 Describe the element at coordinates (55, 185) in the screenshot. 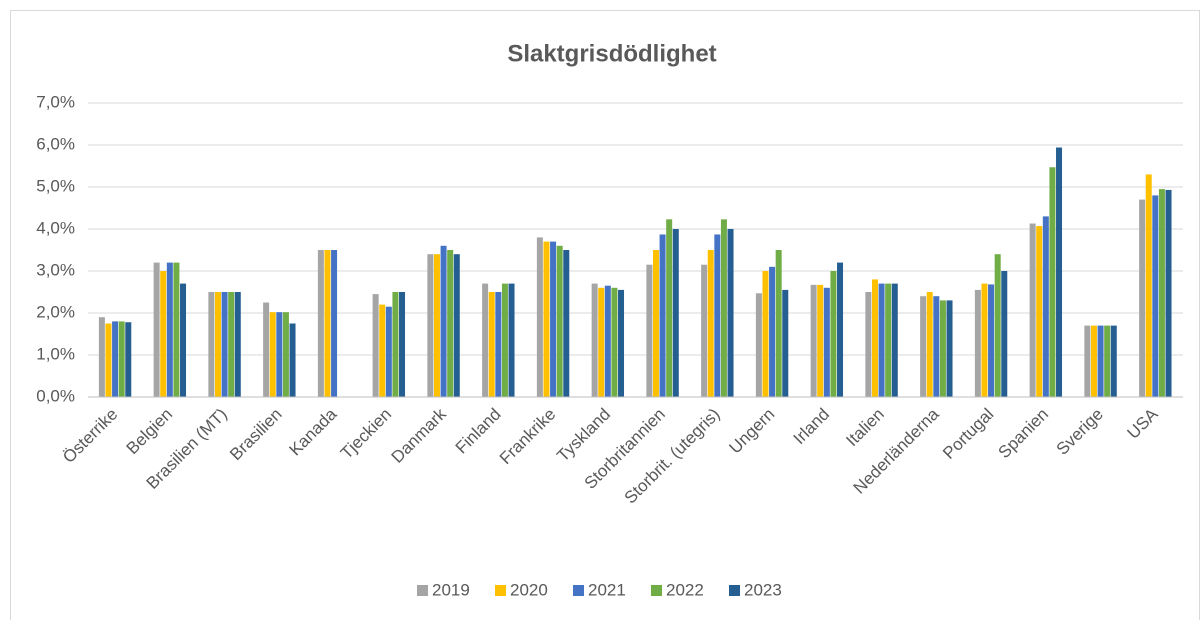

I see `y-tick-label: 5,0%` at that location.